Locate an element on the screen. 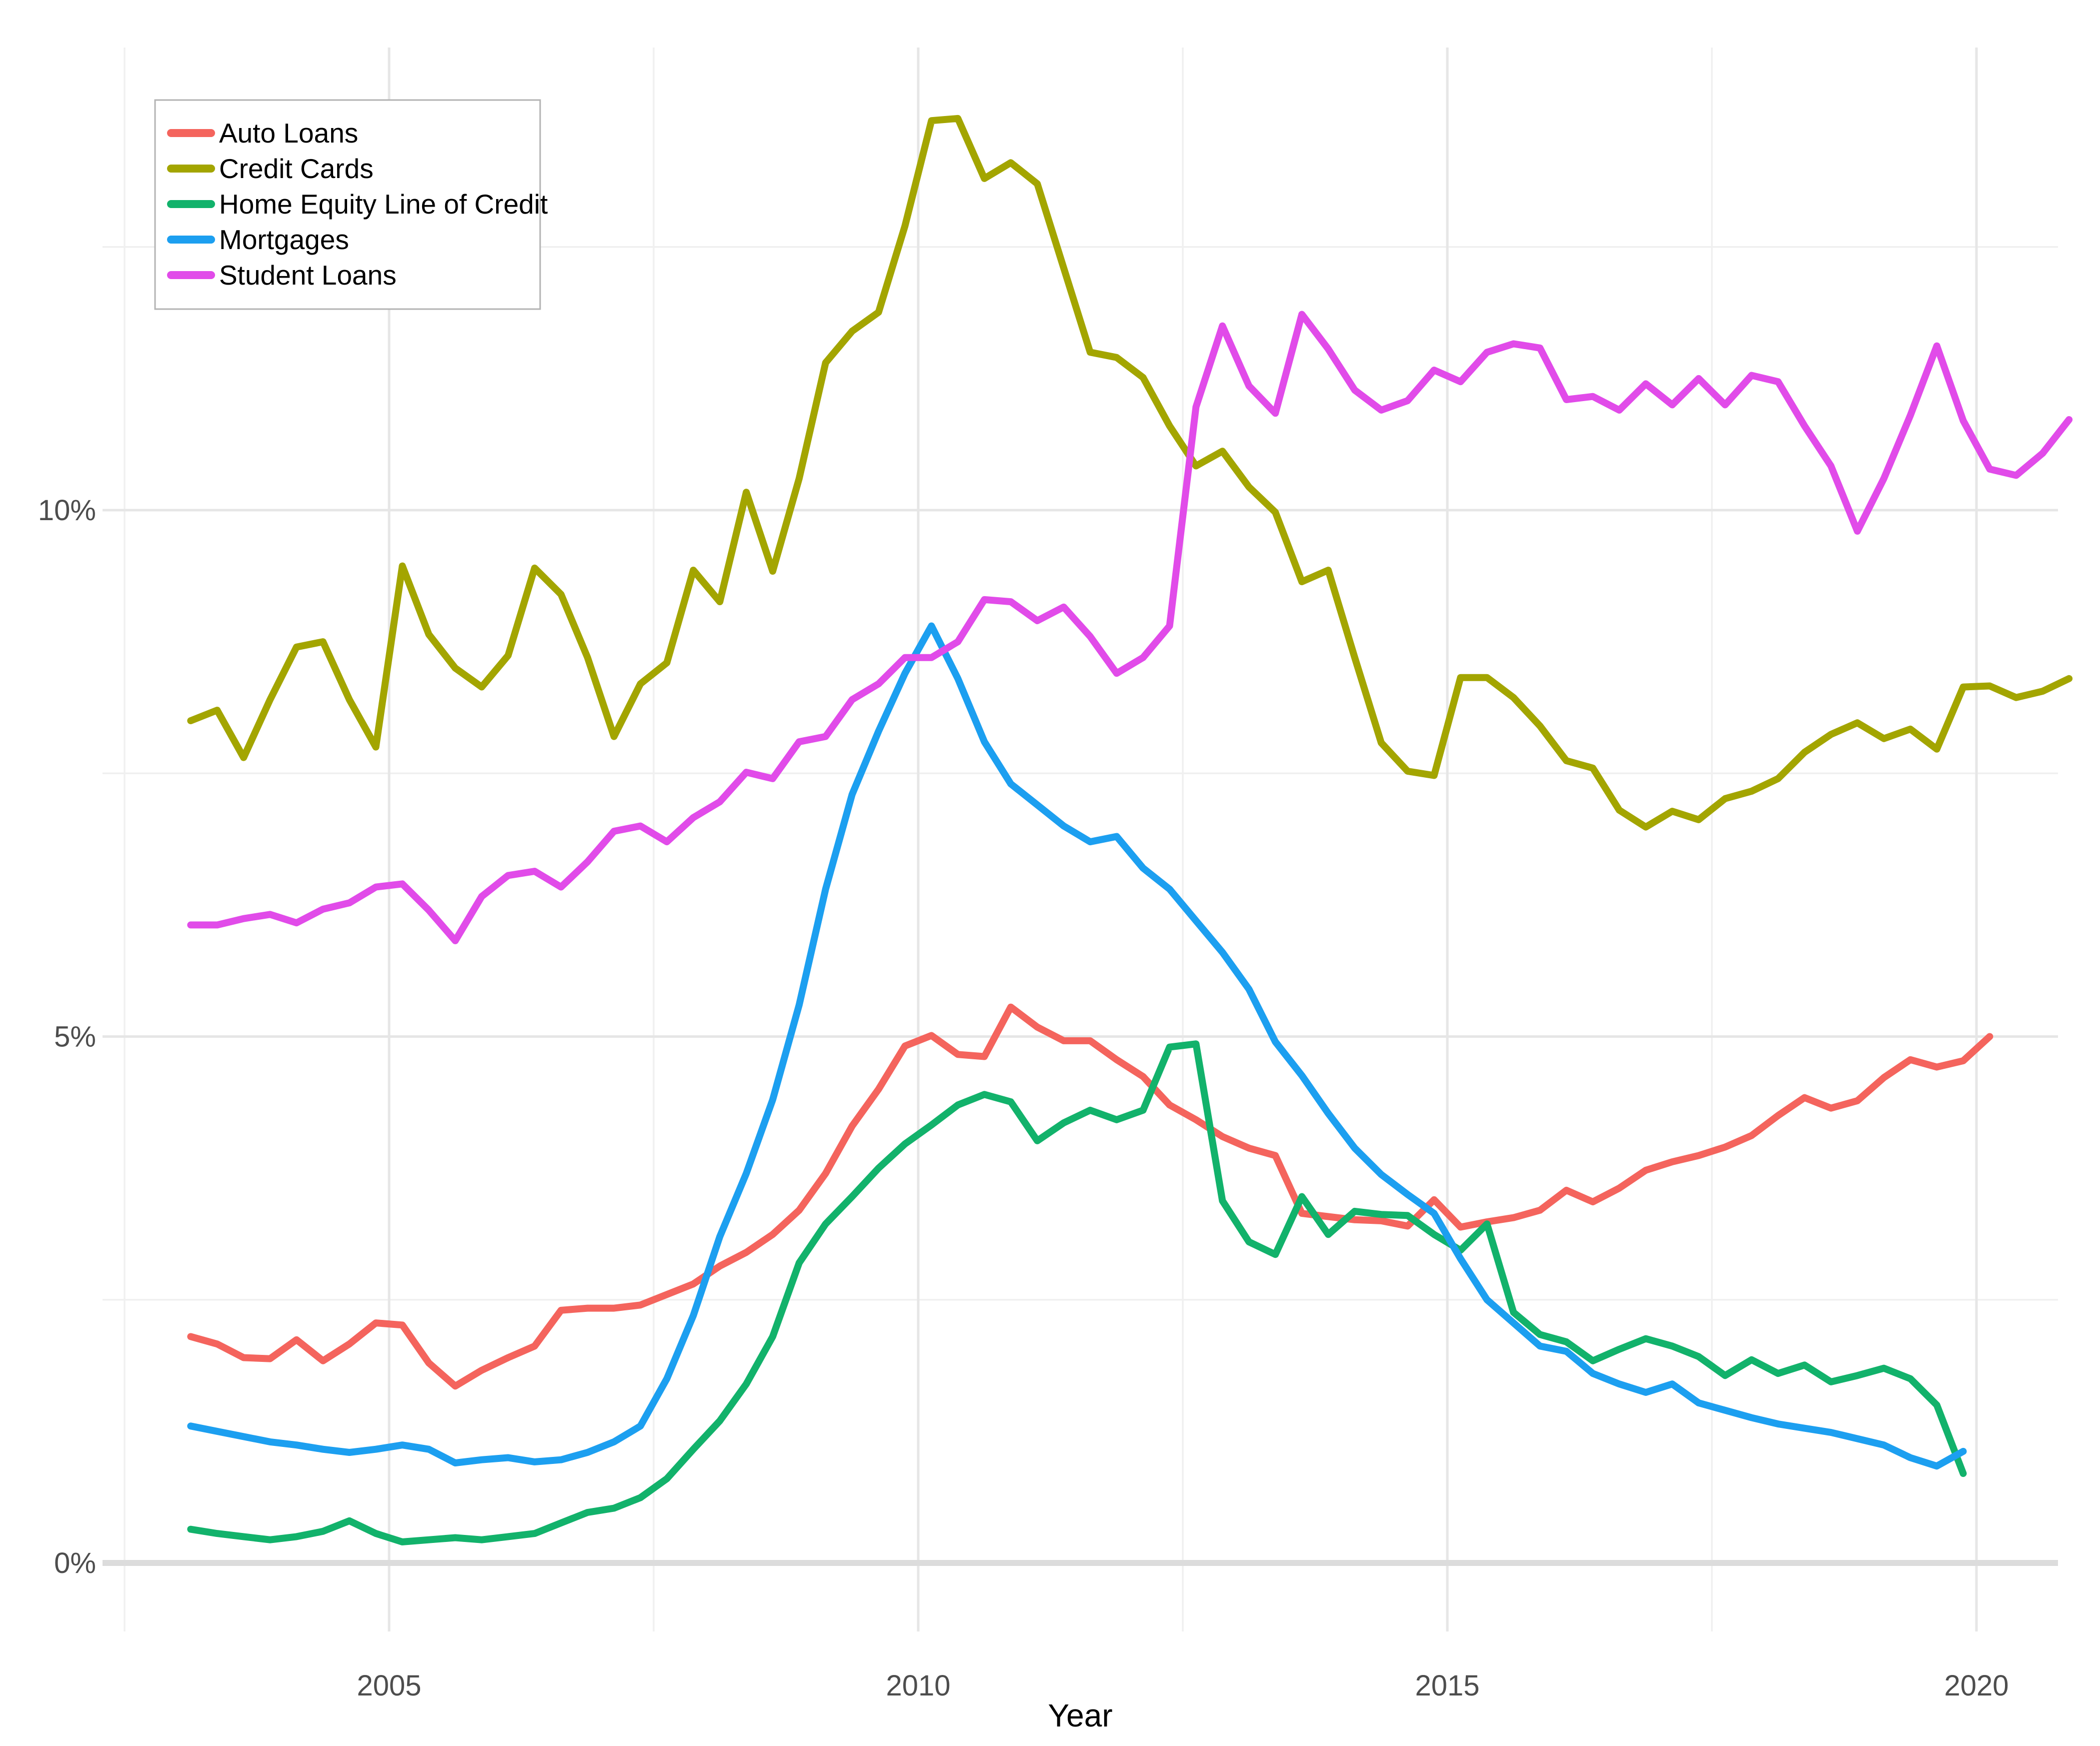 This screenshot has height=1746, width=2100. x-tick-label: 2010 is located at coordinates (918, 1685).